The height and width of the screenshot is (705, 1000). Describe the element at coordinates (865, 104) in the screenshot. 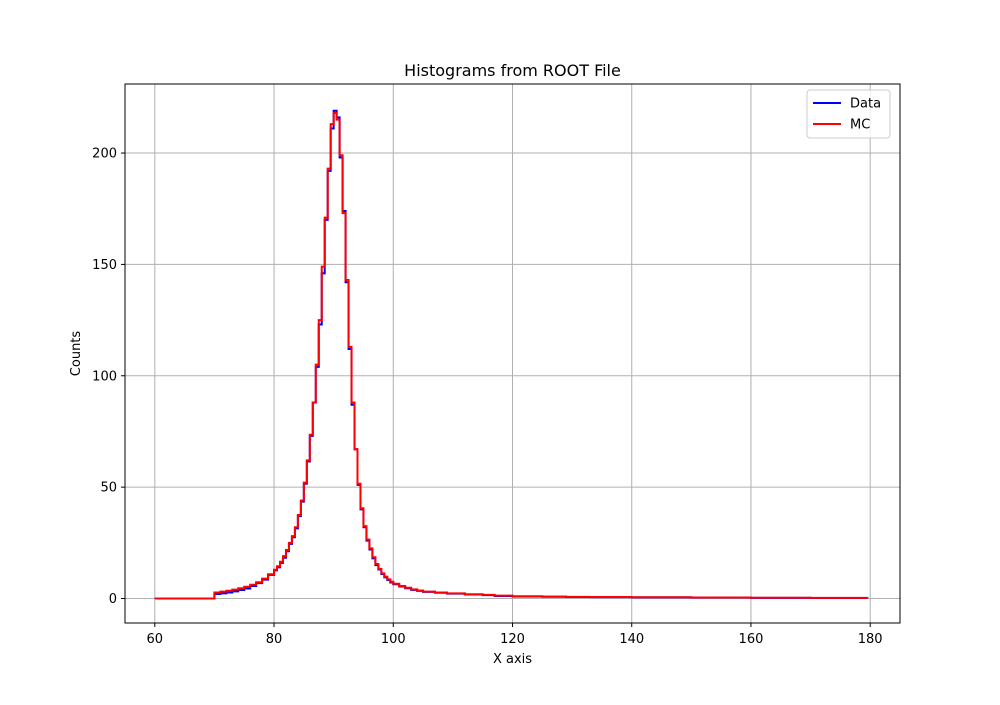

I see `legend-label-data: Data` at that location.